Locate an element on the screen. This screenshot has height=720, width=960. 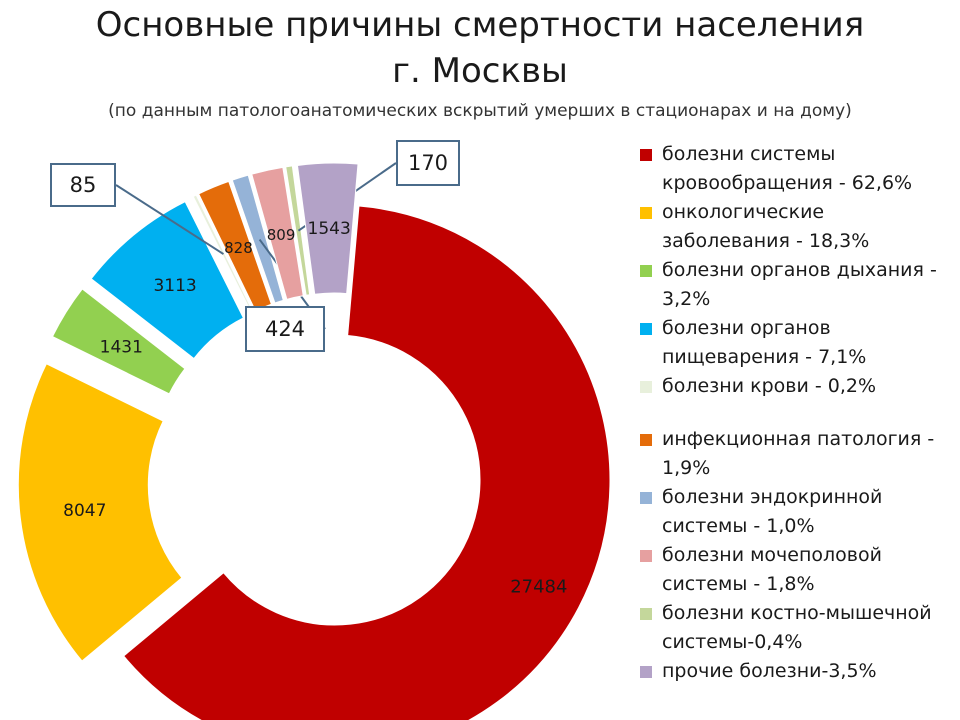
callout-label-4: 85 is located at coordinates (83, 185).